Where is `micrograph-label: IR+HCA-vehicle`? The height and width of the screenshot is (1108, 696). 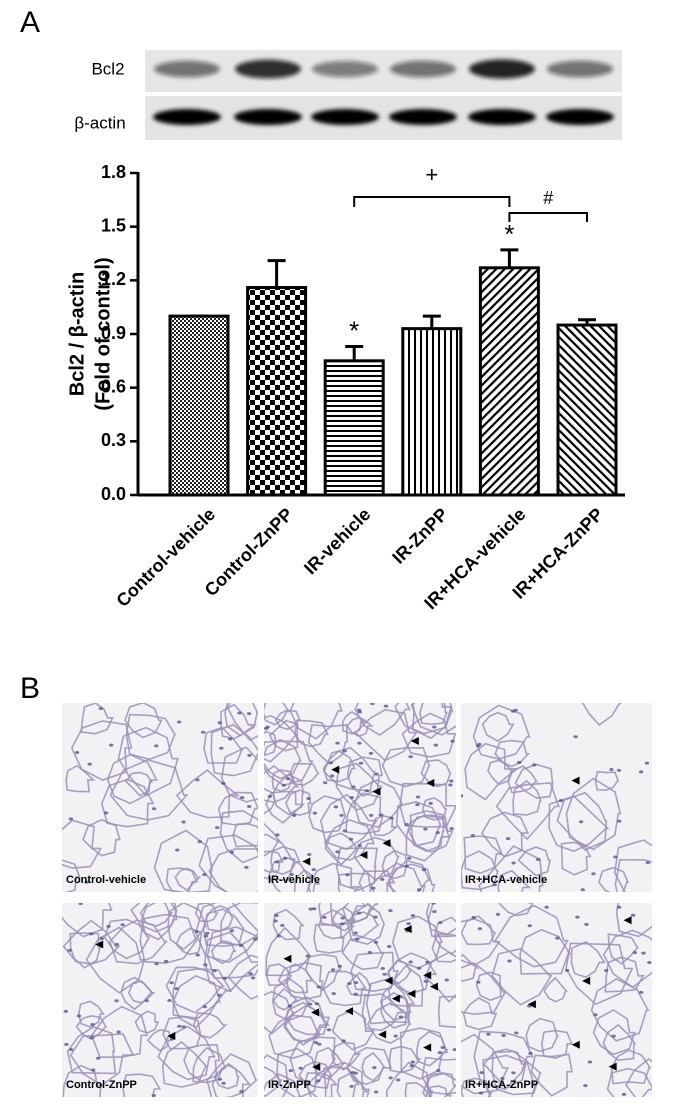 micrograph-label: IR+HCA-vehicle is located at coordinates (506, 880).